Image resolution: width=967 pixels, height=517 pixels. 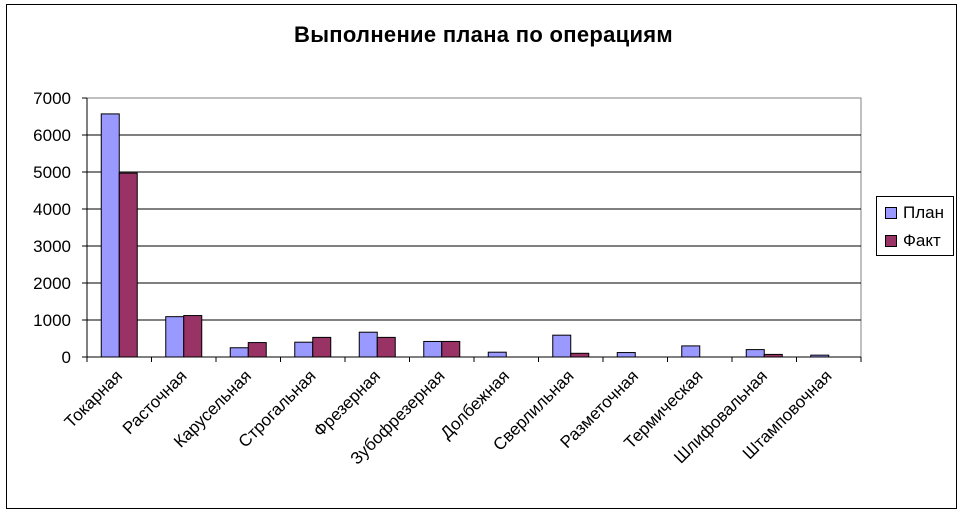 What do you see at coordinates (52, 98) in the screenshot?
I see `y-tick-label: 7000` at bounding box center [52, 98].